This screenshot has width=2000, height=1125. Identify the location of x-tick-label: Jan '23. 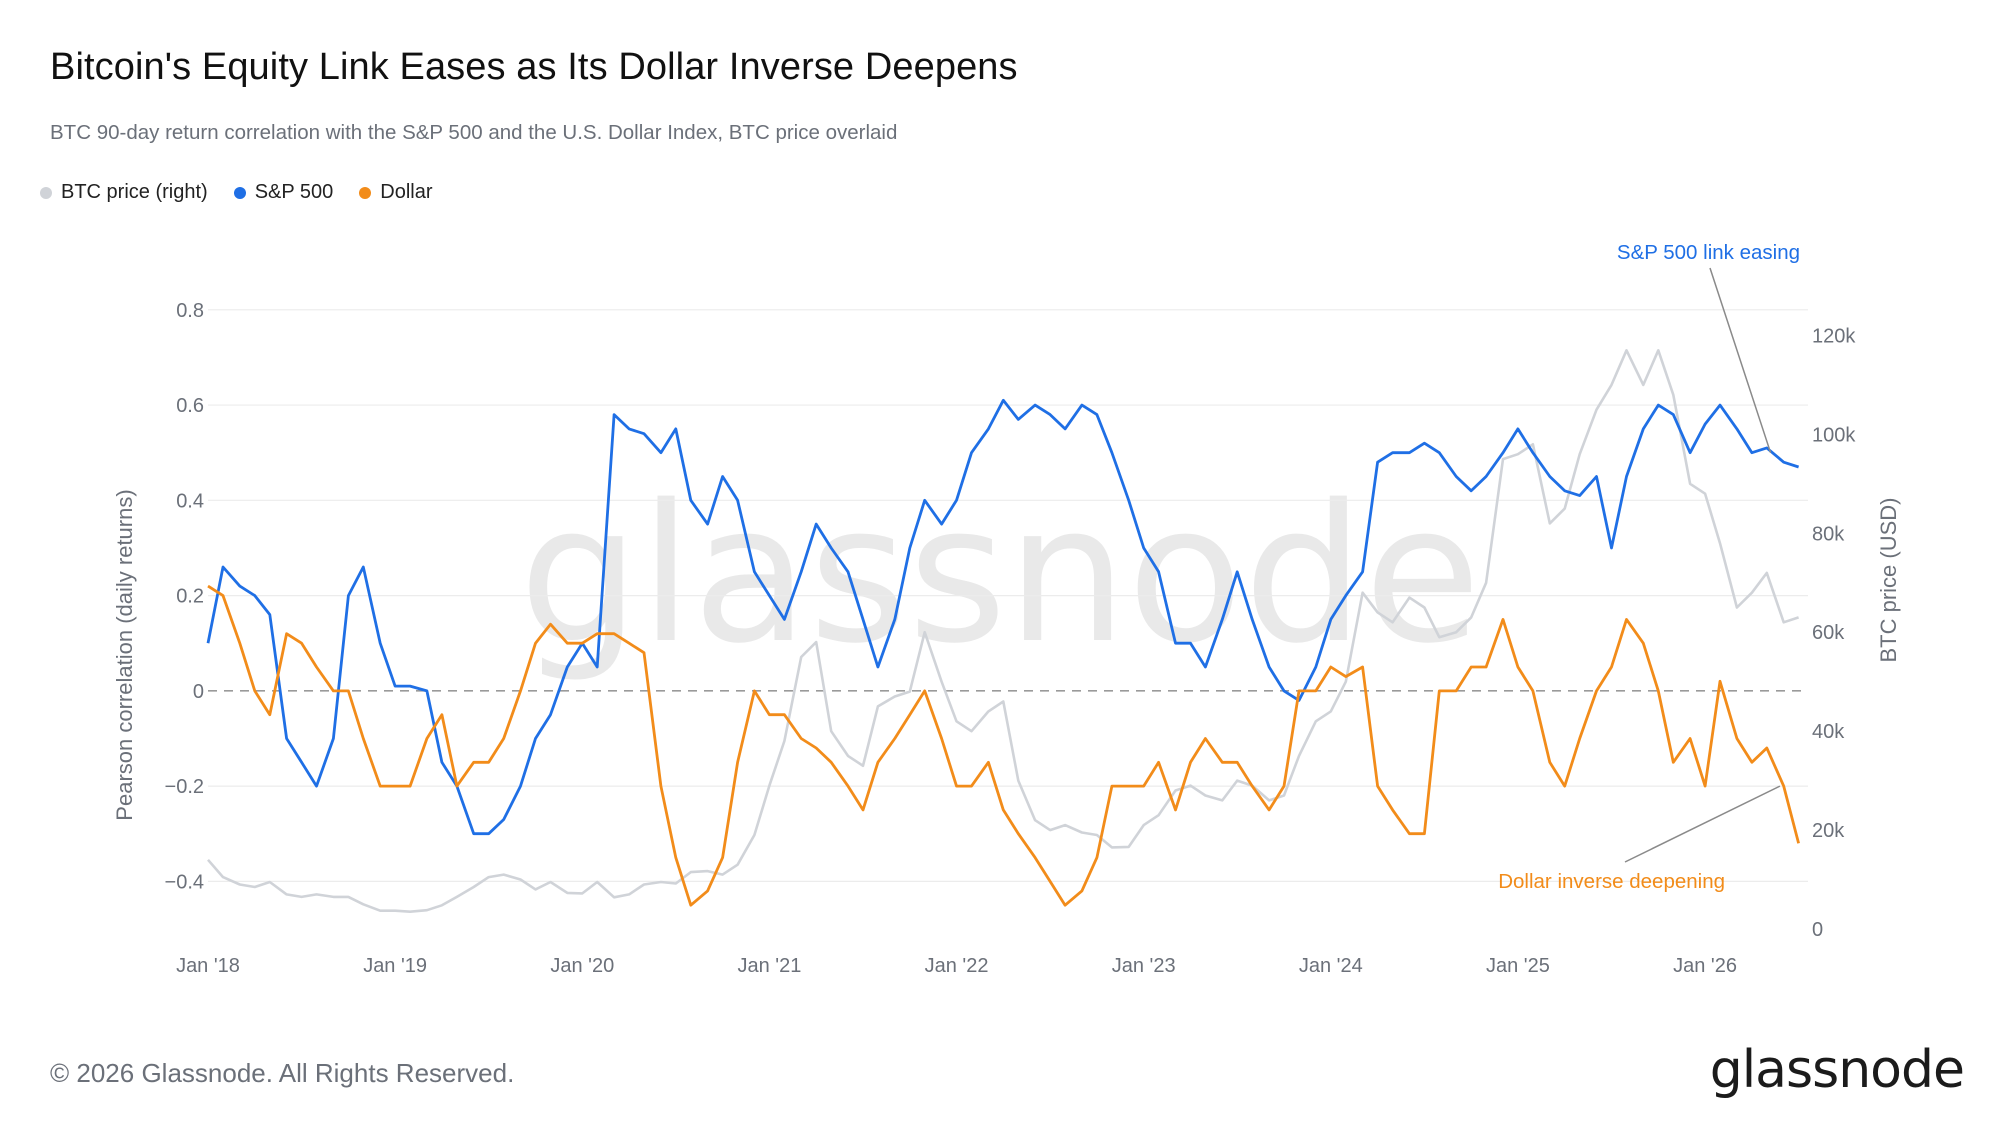
(1144, 966).